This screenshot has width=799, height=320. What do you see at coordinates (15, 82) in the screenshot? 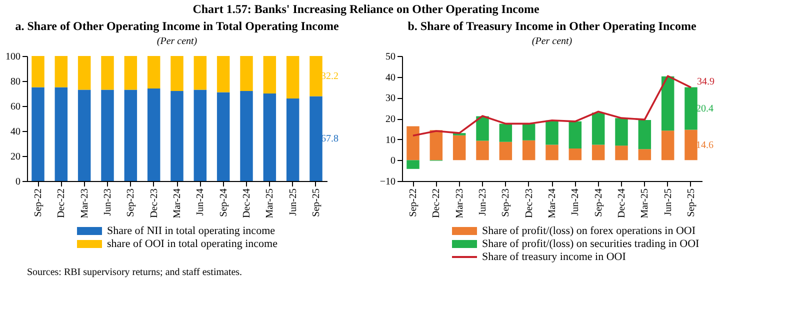
I see `y-tick-label: 80` at bounding box center [15, 82].